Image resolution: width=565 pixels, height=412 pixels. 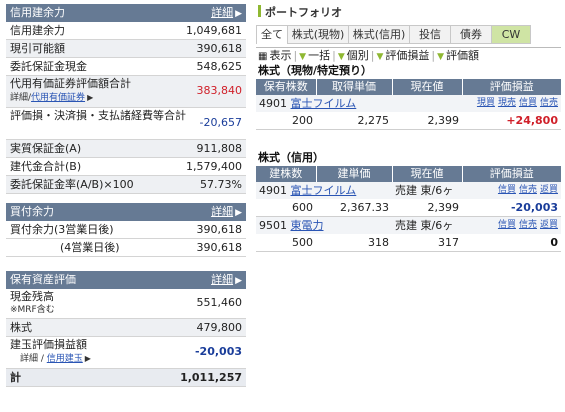 What do you see at coordinates (220, 122) in the screenshot?
I see `losses-value: -20,657` at bounding box center [220, 122].